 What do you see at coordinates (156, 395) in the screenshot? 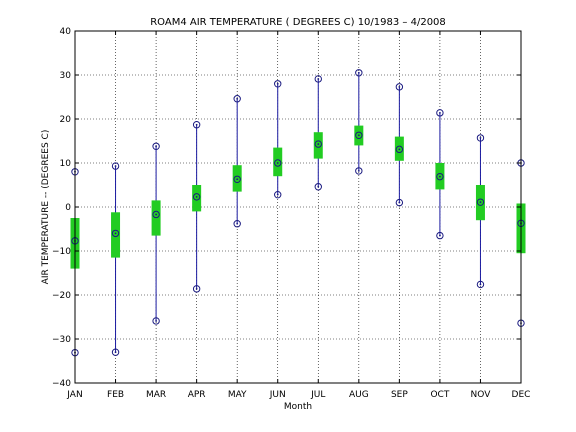
I see `x-tick-label: MAR` at bounding box center [156, 395].